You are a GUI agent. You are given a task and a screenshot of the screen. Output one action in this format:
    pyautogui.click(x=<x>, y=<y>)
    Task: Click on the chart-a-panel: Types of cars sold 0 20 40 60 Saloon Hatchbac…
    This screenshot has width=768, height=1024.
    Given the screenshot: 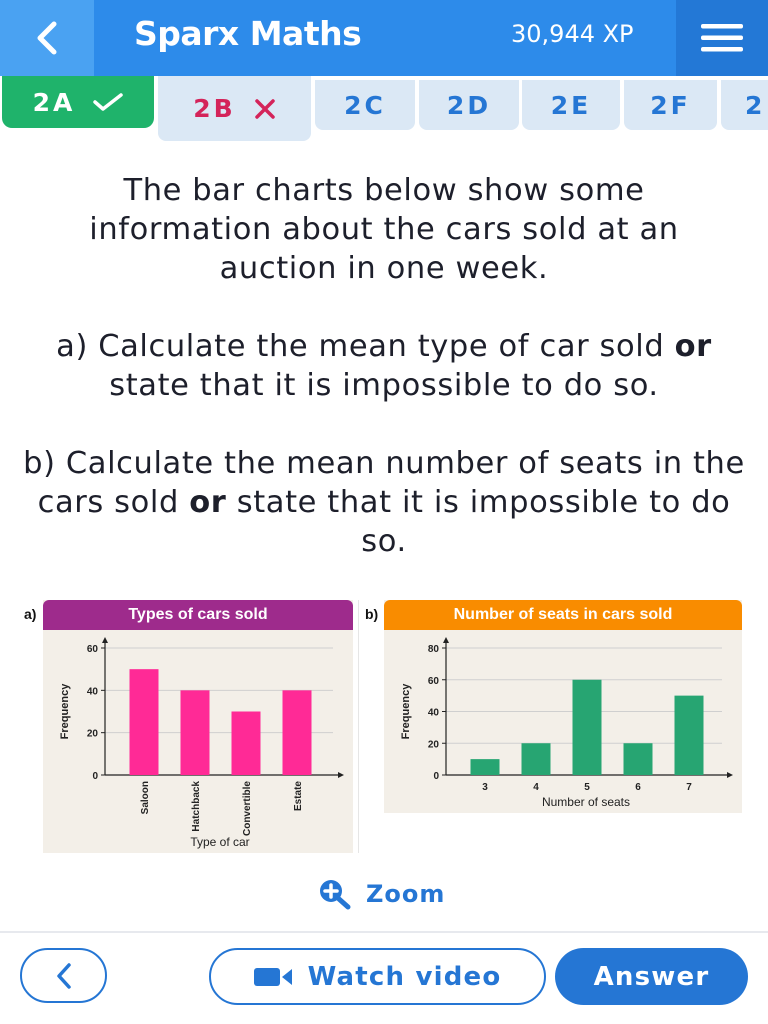 What is the action you would take?
    pyautogui.click(x=198, y=726)
    